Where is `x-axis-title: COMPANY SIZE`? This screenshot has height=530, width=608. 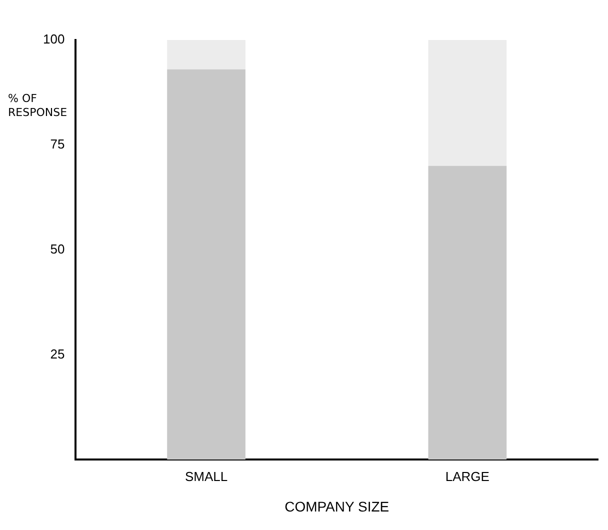
x-axis-title: COMPANY SIZE is located at coordinates (337, 506).